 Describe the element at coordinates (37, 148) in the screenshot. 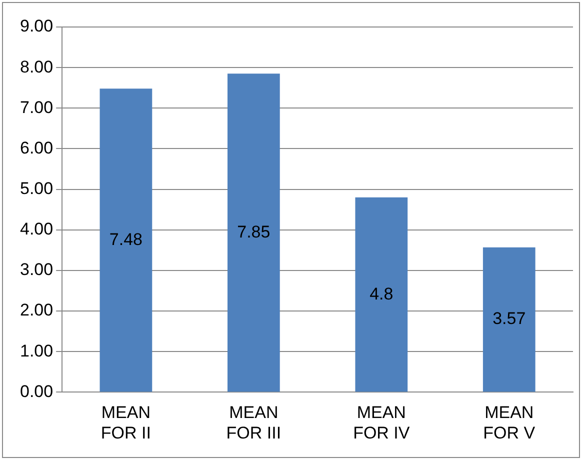

I see `y-tick-label: 6.00` at that location.